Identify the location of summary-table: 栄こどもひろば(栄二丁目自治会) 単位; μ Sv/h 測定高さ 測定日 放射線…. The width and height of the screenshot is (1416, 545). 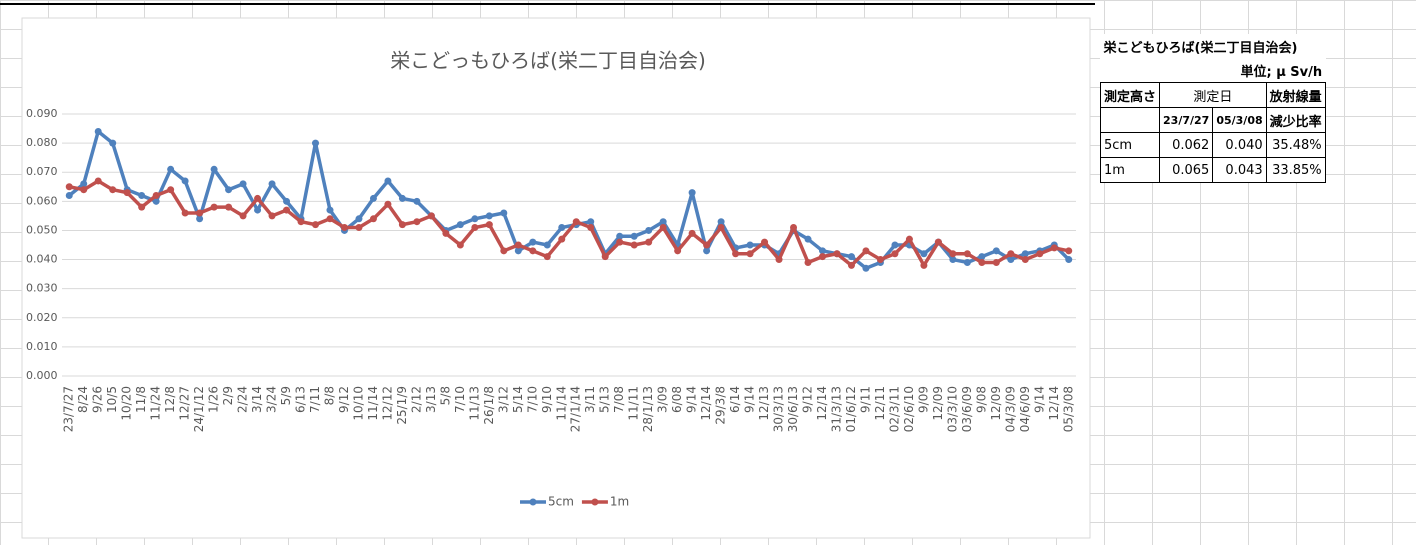
(1212, 108).